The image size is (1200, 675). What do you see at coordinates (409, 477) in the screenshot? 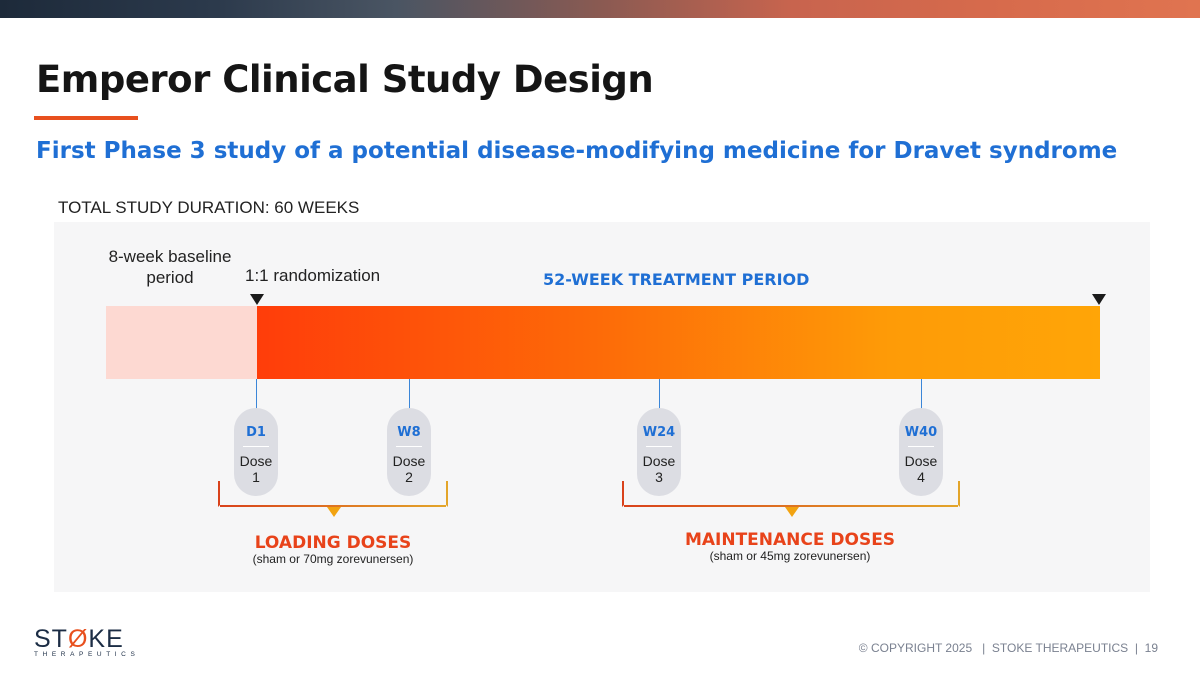
I see `dose-number: 2` at bounding box center [409, 477].